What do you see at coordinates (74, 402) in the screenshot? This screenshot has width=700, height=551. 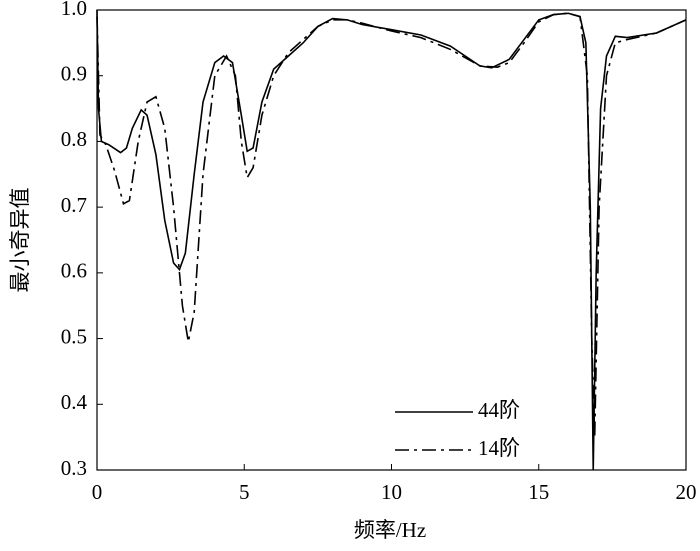 I see `y-tick-label: 0.4` at bounding box center [74, 402].